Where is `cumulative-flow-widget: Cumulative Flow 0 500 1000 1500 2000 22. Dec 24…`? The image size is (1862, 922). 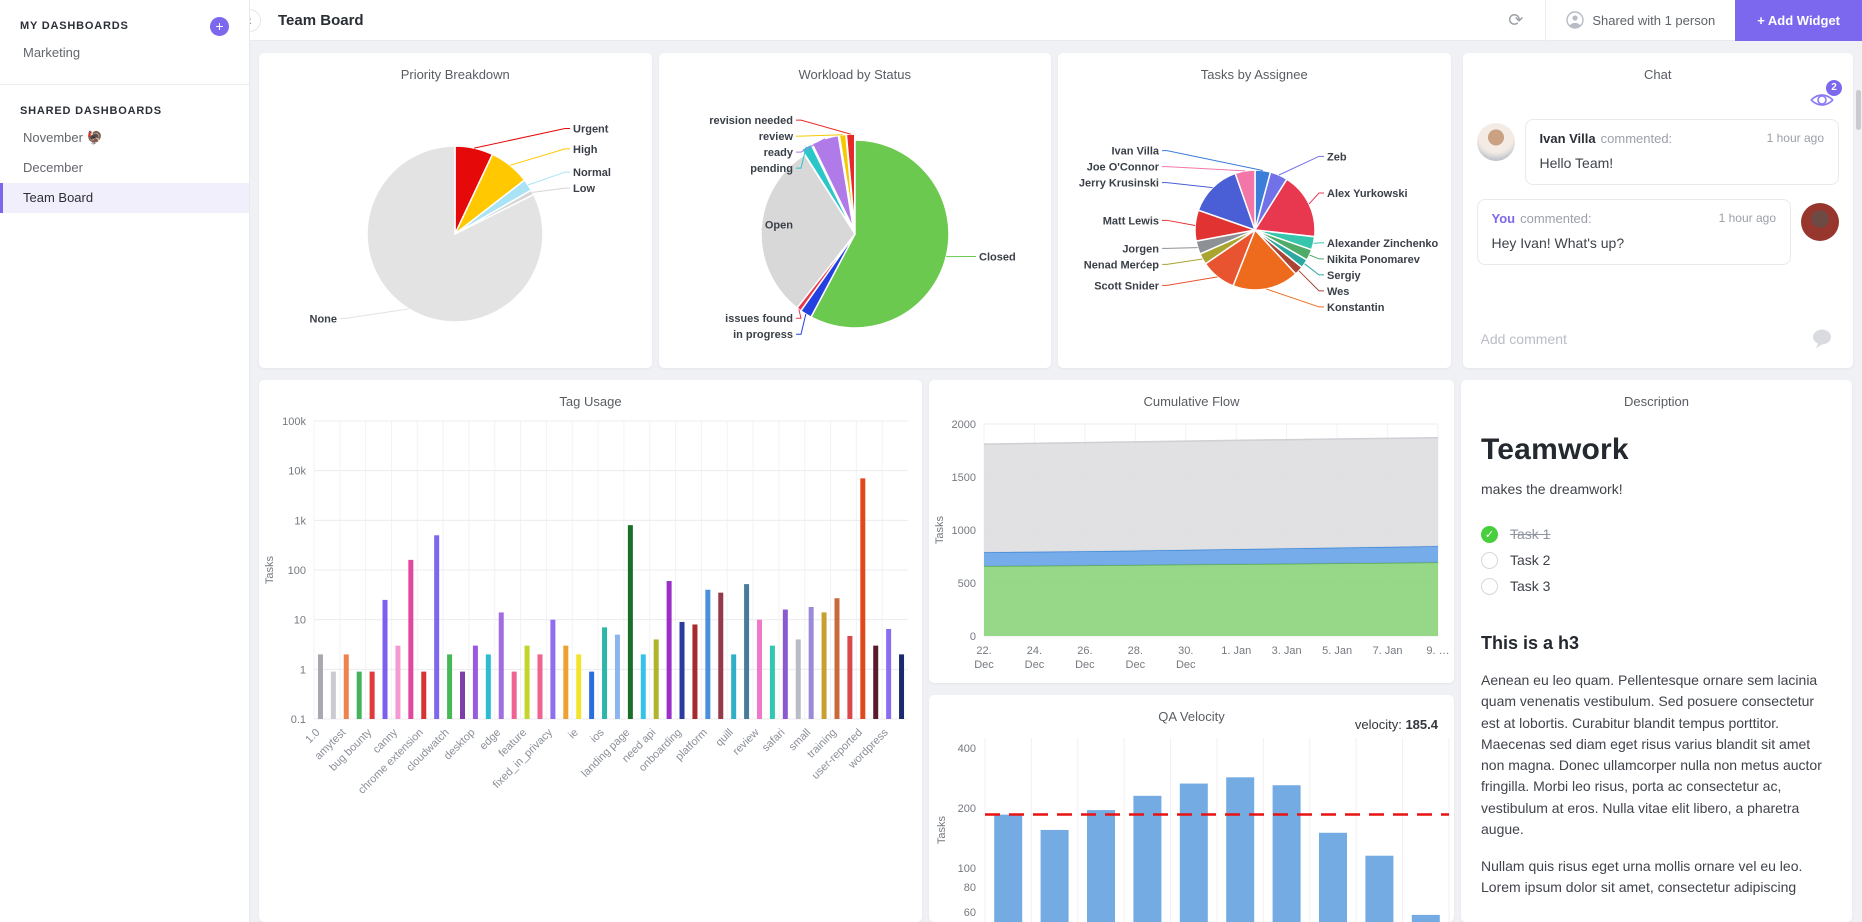 cumulative-flow-widget: Cumulative Flow 0 500 1000 1500 2000 22. Dec 24… is located at coordinates (1191, 531).